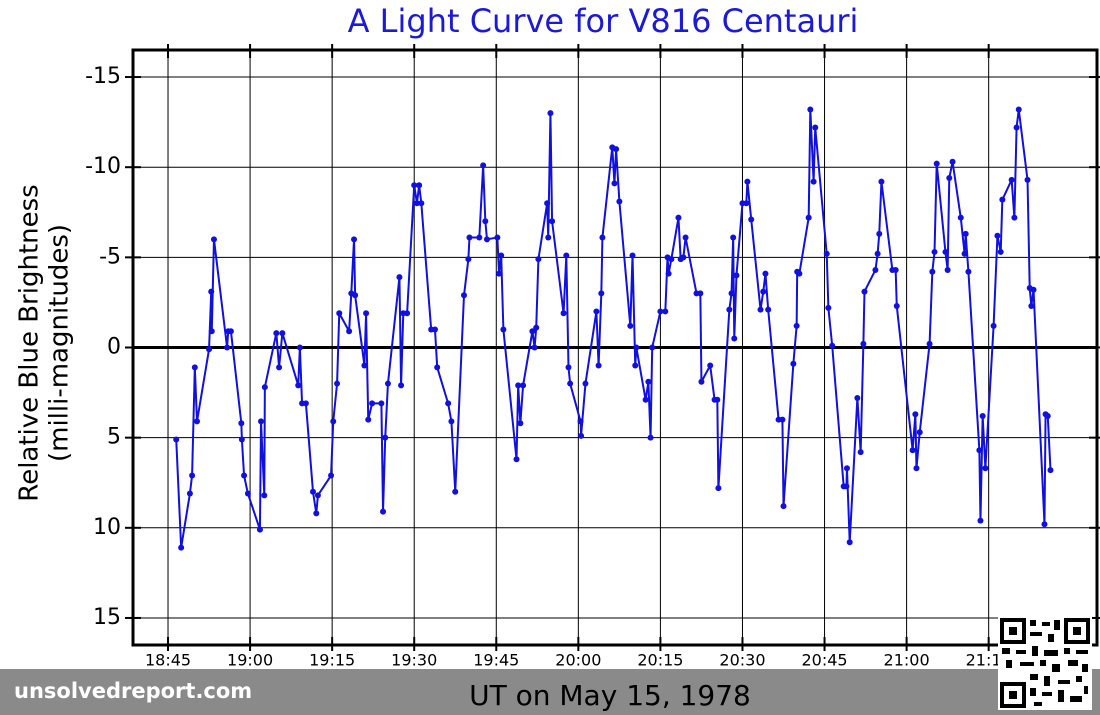 The image size is (1100, 715). What do you see at coordinates (30, 342) in the screenshot?
I see `y-axis-label: Relative Blue Brightness` at bounding box center [30, 342].